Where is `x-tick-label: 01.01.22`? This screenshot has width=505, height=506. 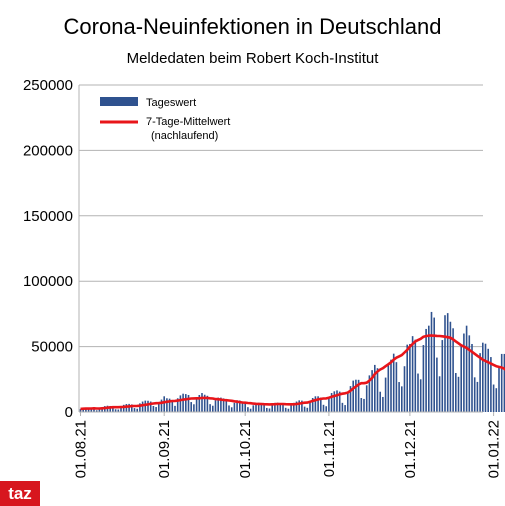
x-tick-label: 01.01.22 is located at coordinates (494, 449).